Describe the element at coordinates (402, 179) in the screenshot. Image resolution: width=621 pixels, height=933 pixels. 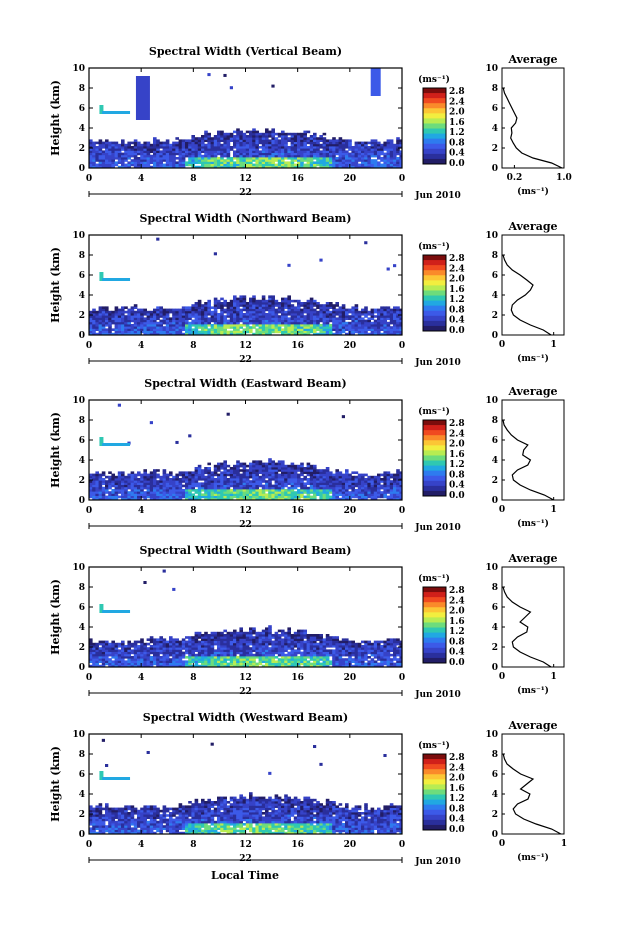
I see `x-tick-label: 0` at that location.